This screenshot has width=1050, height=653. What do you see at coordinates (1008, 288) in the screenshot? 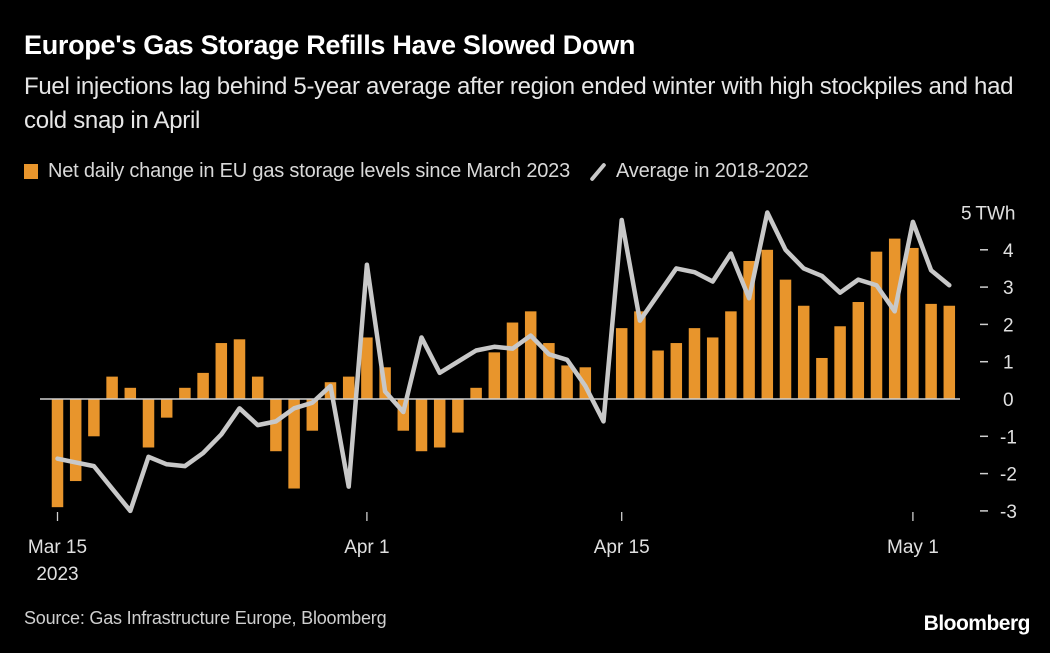
I see `y-tick-label: 3` at bounding box center [1008, 288].